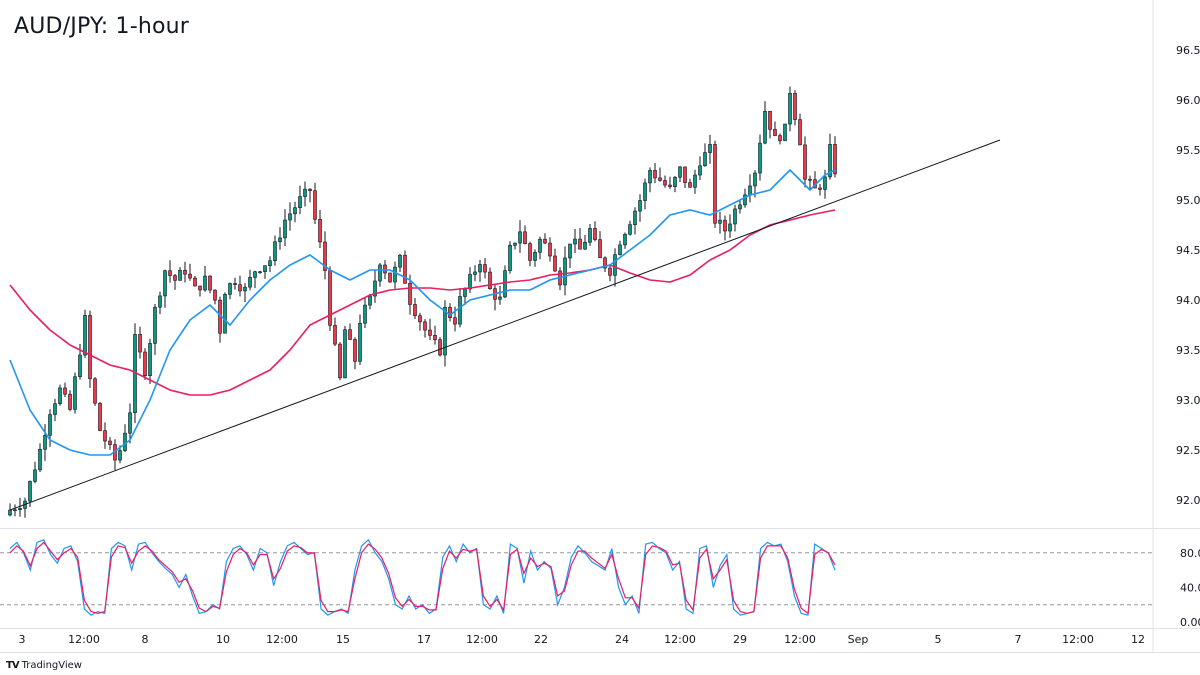 The image size is (1200, 675). I want to click on tradingview-brand: TV TradingView, so click(44, 665).